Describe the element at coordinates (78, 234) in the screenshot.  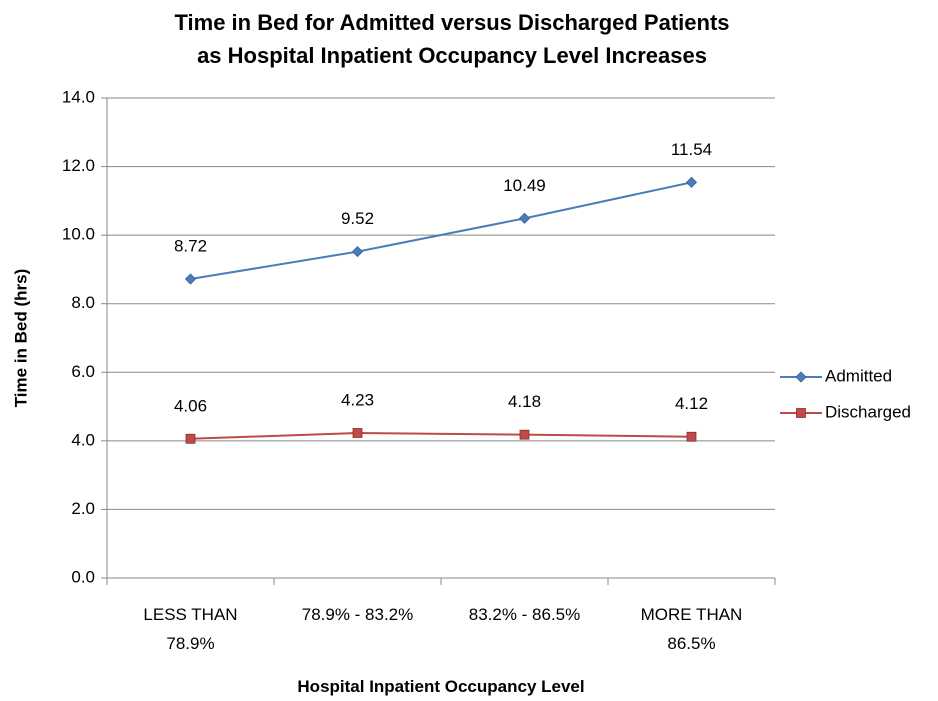
I see `y-tick-label: 10.0` at that location.